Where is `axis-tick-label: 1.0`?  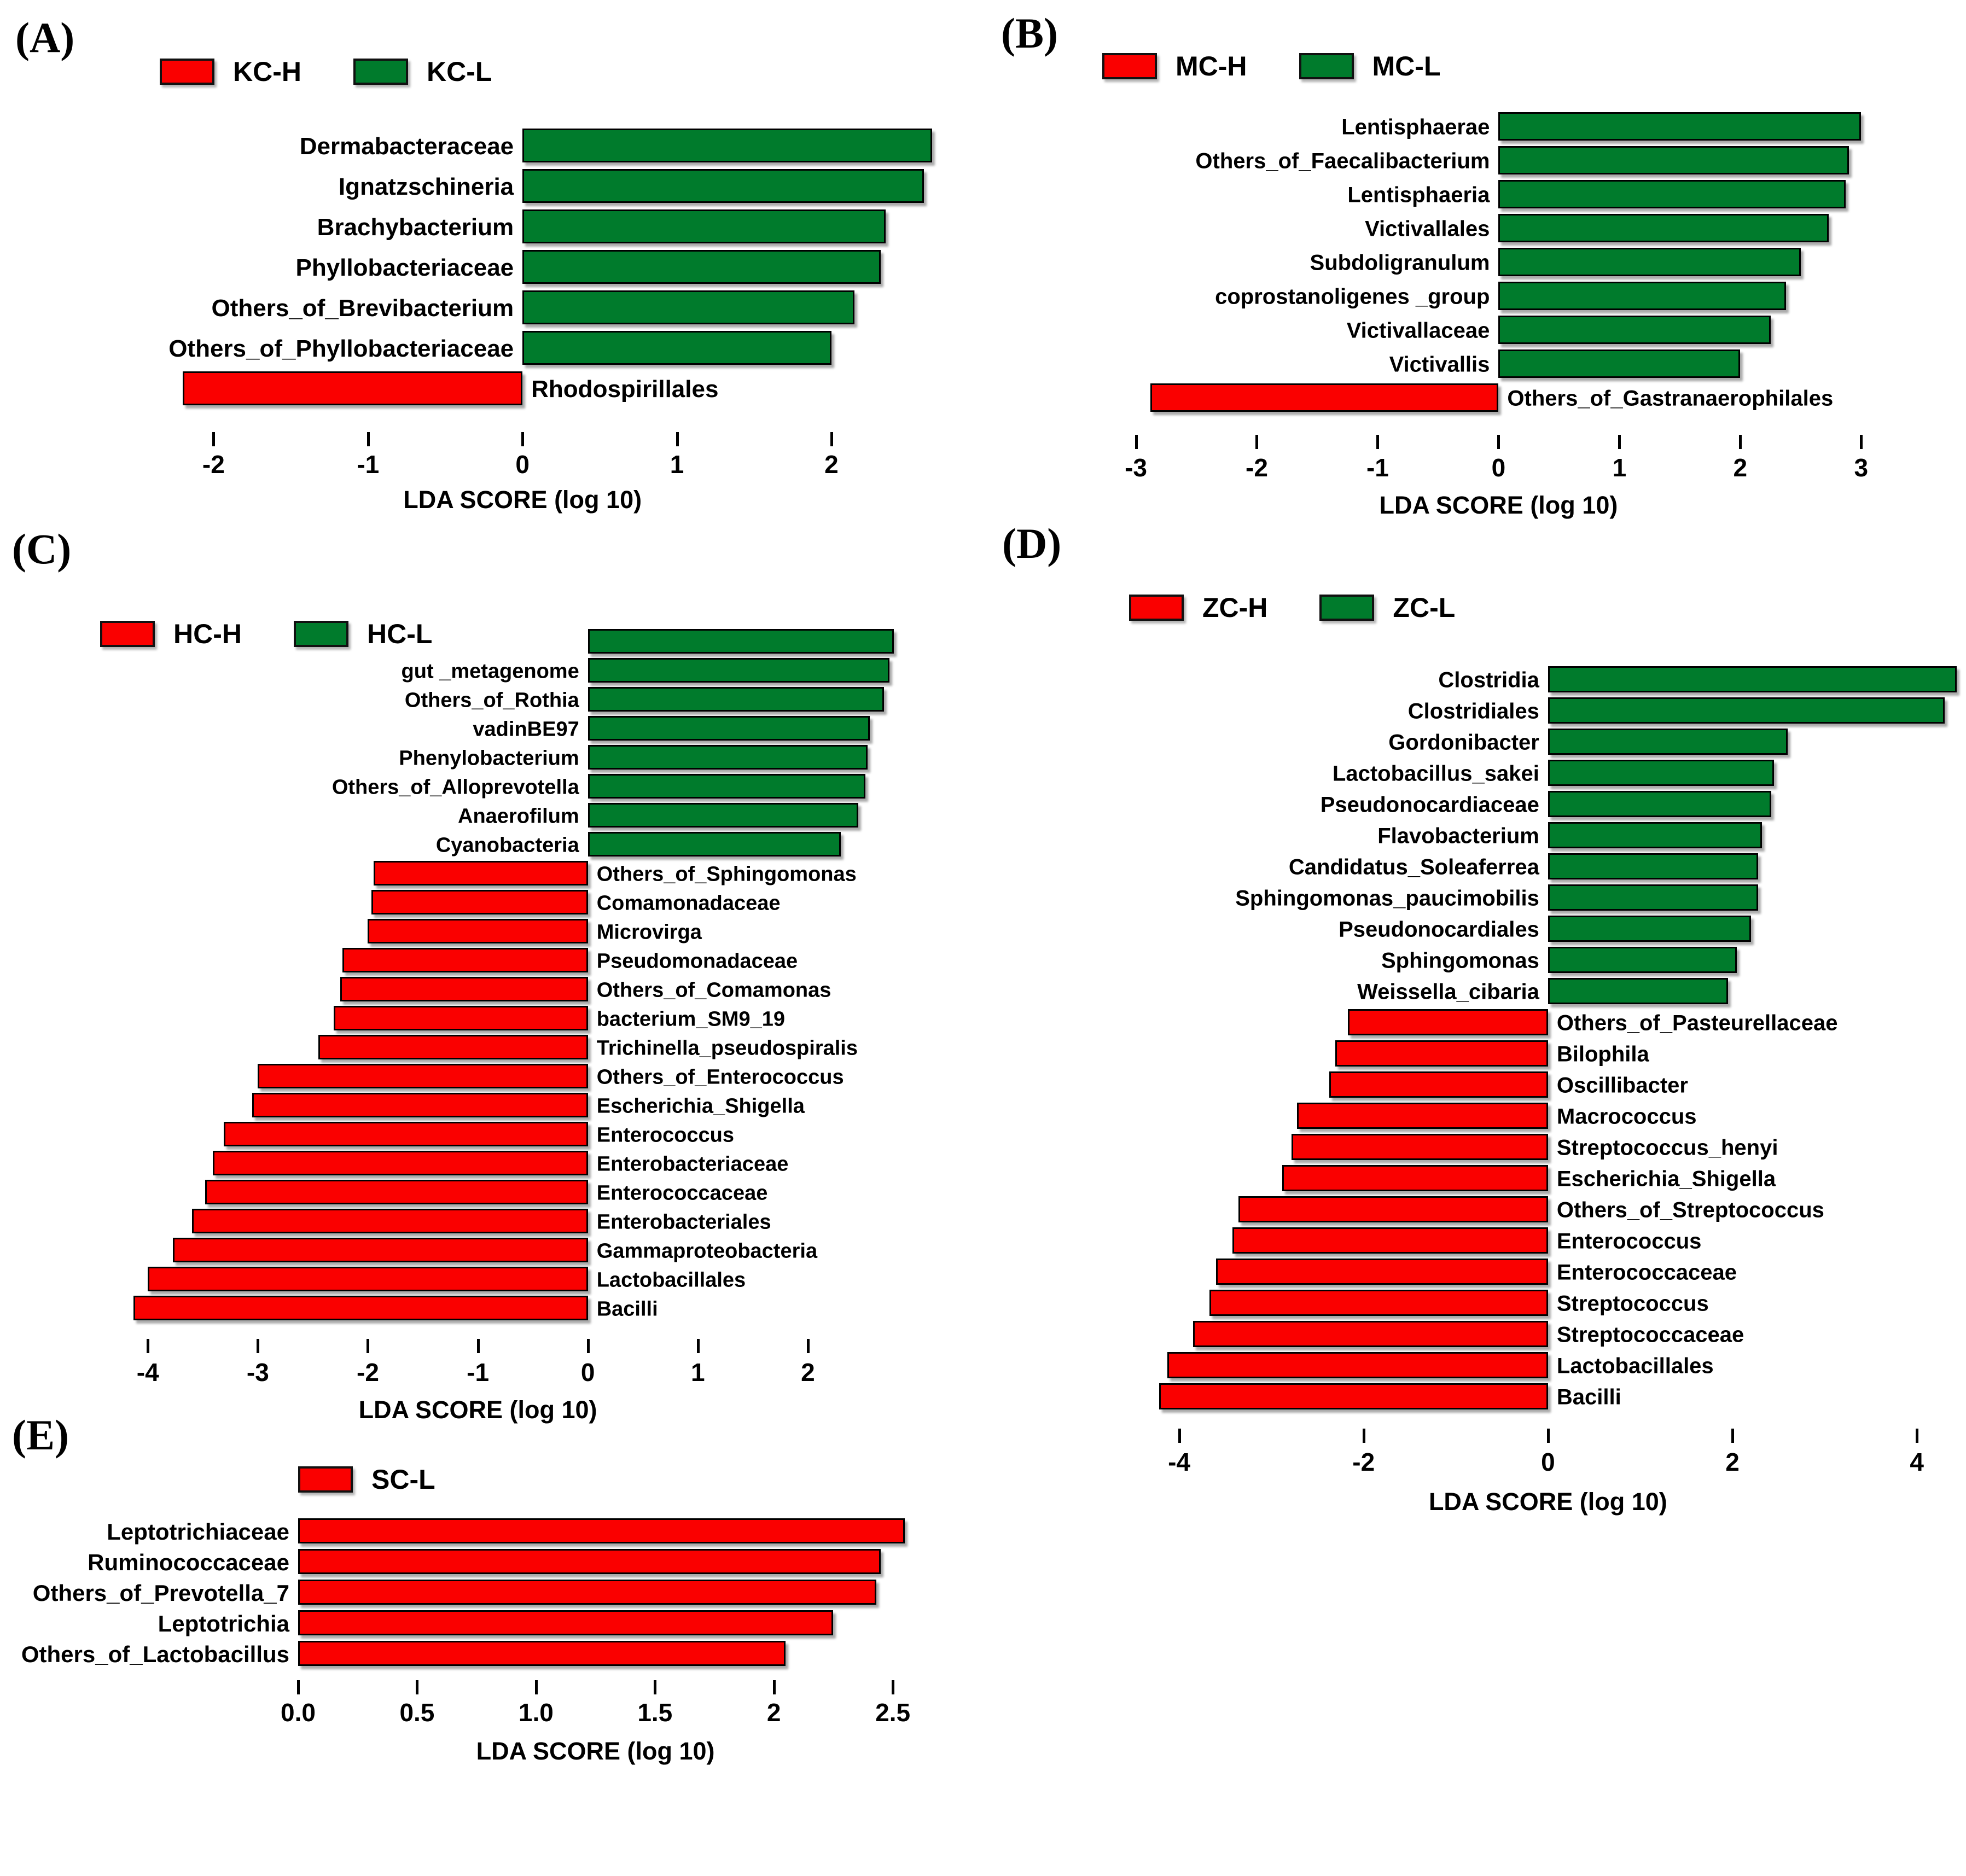 axis-tick-label: 1.0 is located at coordinates (536, 1712).